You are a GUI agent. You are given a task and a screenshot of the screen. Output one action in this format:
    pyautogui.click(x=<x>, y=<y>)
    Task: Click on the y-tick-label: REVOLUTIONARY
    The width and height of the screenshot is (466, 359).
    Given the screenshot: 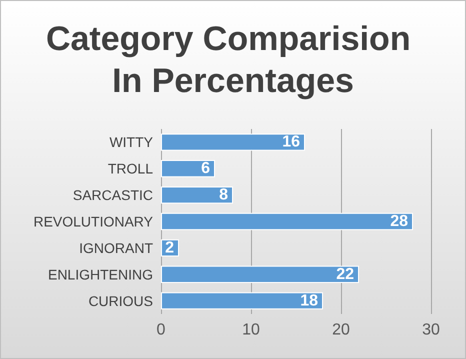 What is the action you would take?
    pyautogui.click(x=93, y=222)
    